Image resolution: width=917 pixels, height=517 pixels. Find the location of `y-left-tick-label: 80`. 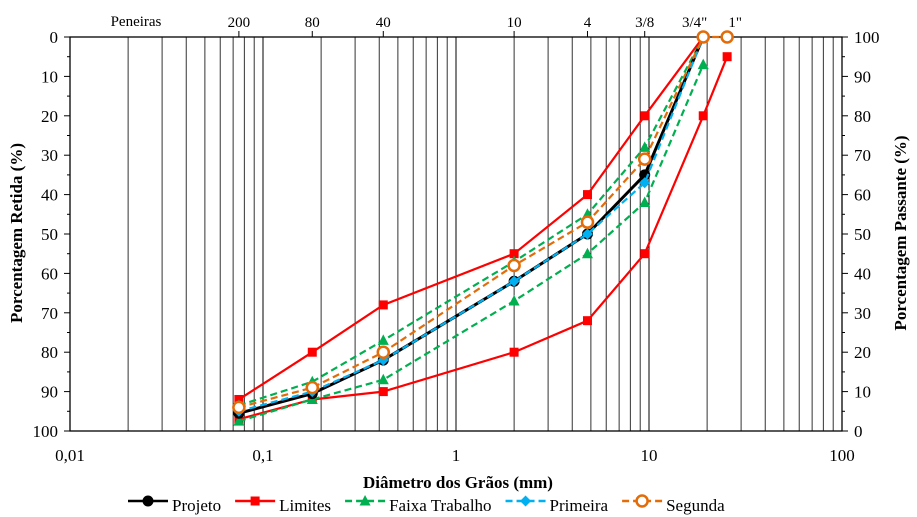

y-left-tick-label: 80 is located at coordinates (49, 352).